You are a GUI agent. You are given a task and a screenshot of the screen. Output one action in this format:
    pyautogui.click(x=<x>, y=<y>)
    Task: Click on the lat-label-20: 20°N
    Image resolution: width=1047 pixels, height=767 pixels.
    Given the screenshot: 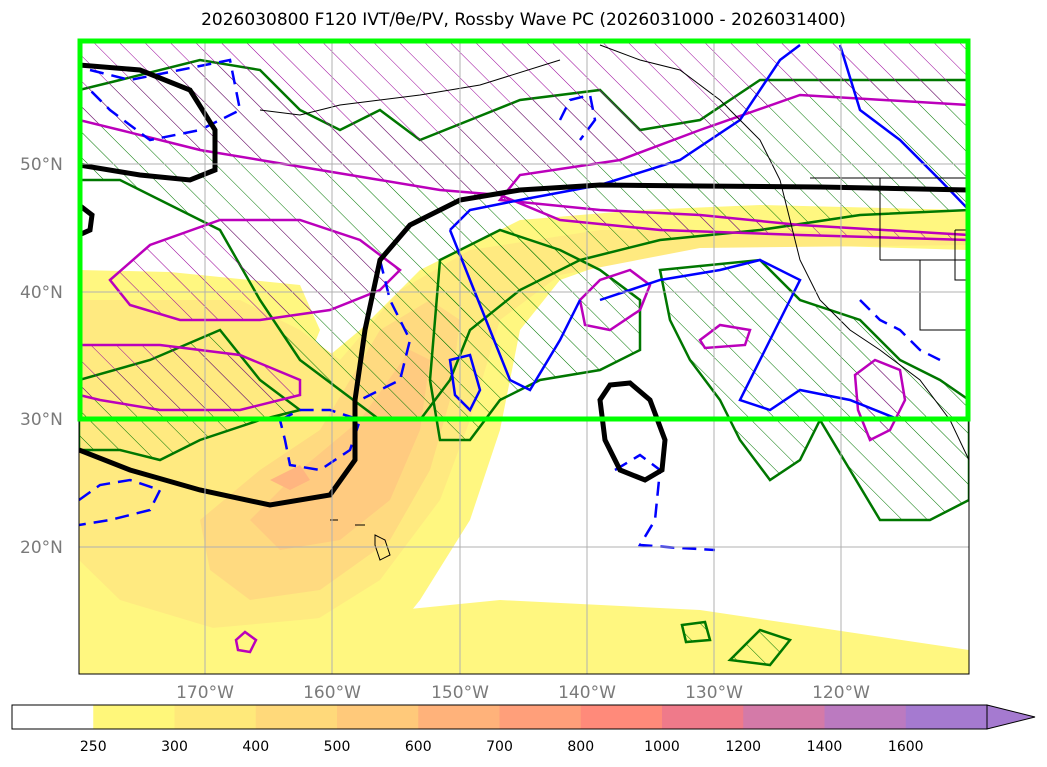 What is the action you would take?
    pyautogui.click(x=41, y=548)
    